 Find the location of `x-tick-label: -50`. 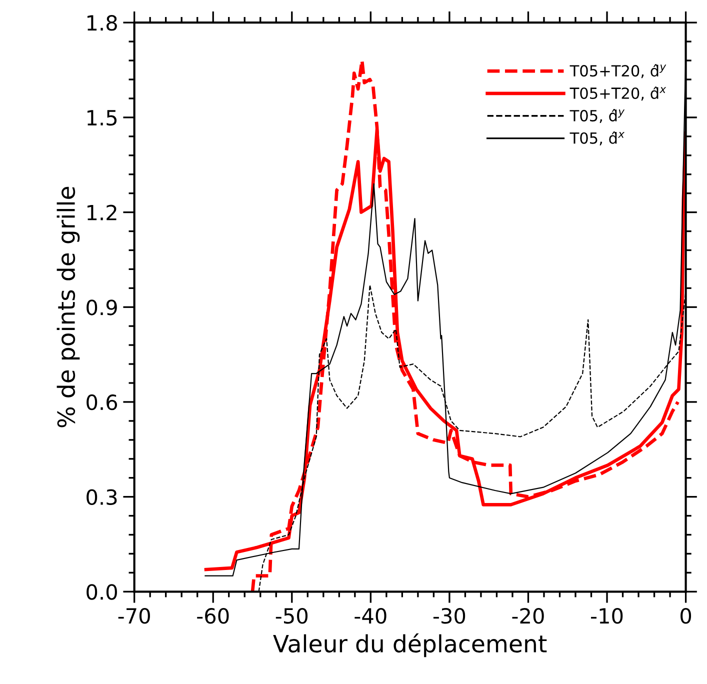

x-tick-label: -50 is located at coordinates (292, 616).